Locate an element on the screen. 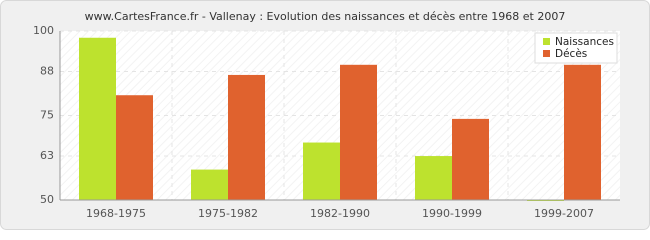  y-tick-label: 63 is located at coordinates (47, 155).